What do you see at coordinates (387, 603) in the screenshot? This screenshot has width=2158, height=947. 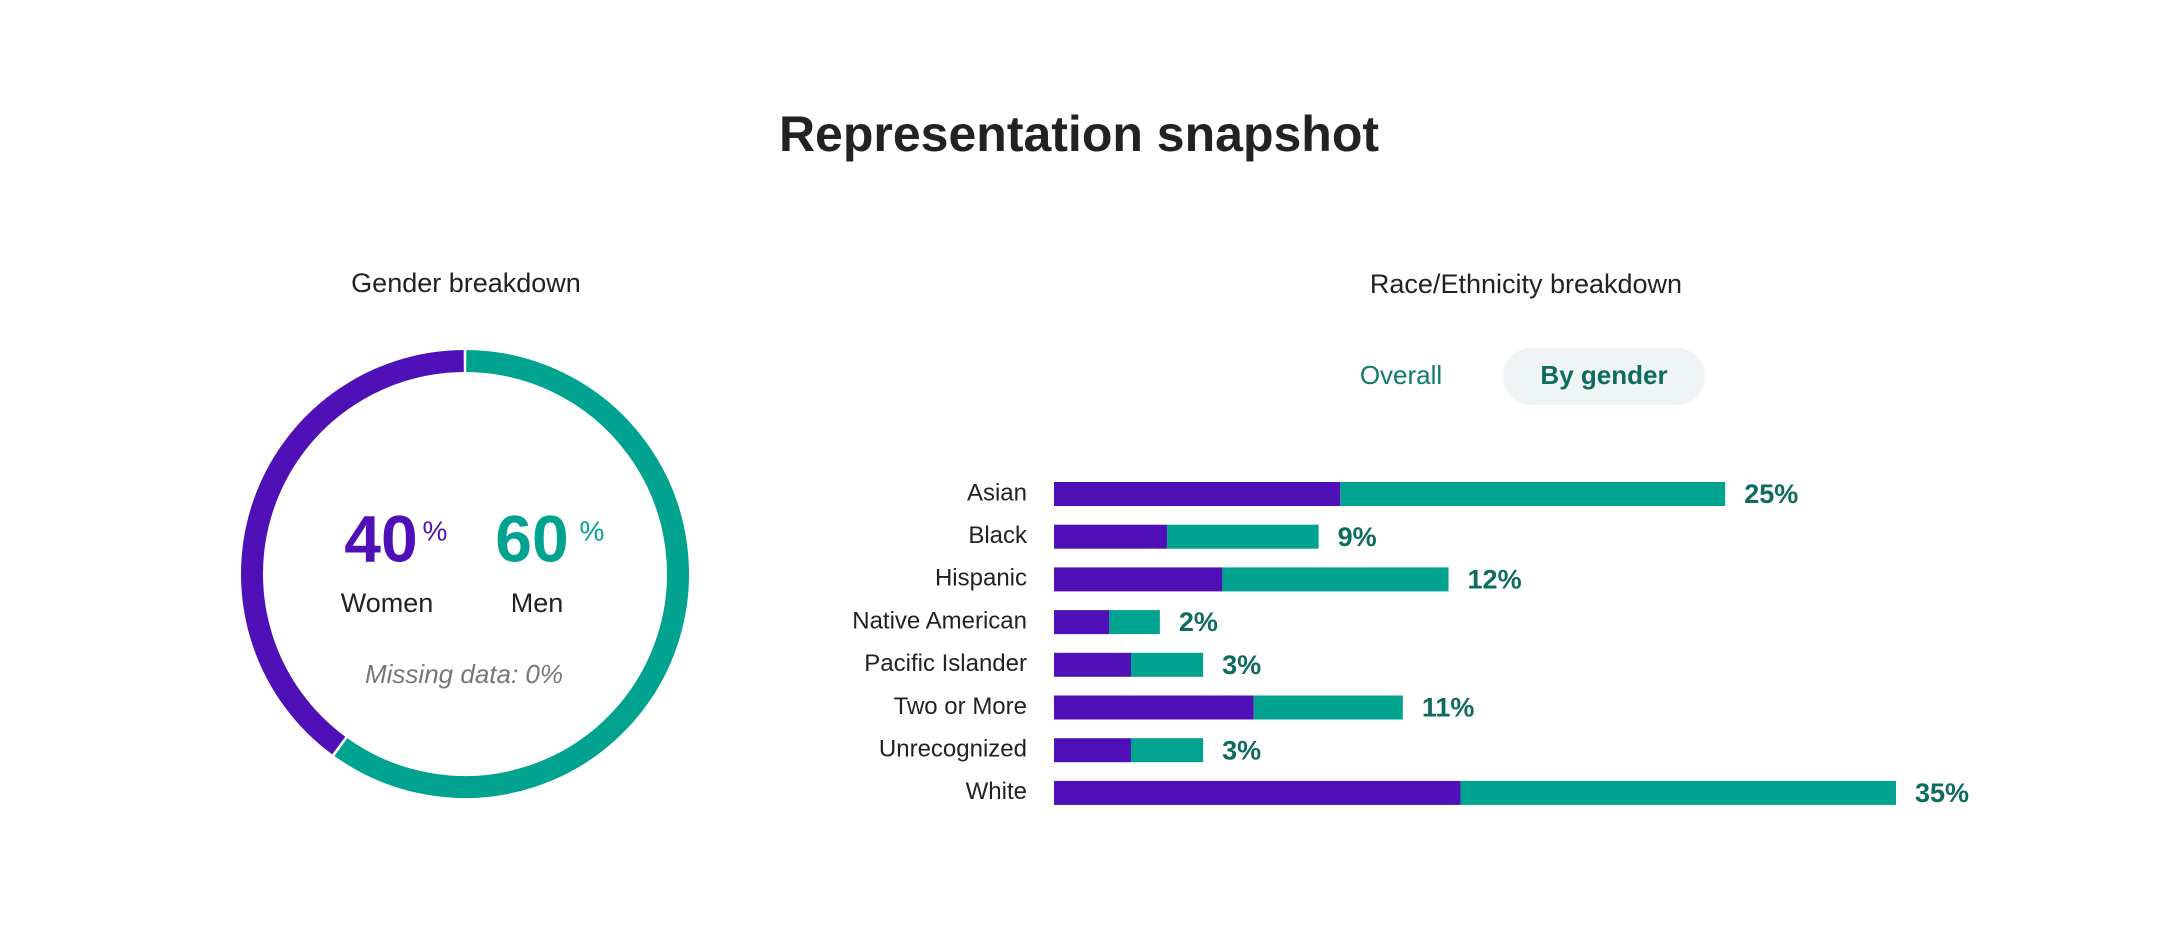 I see `legend-label: Women` at bounding box center [387, 603].